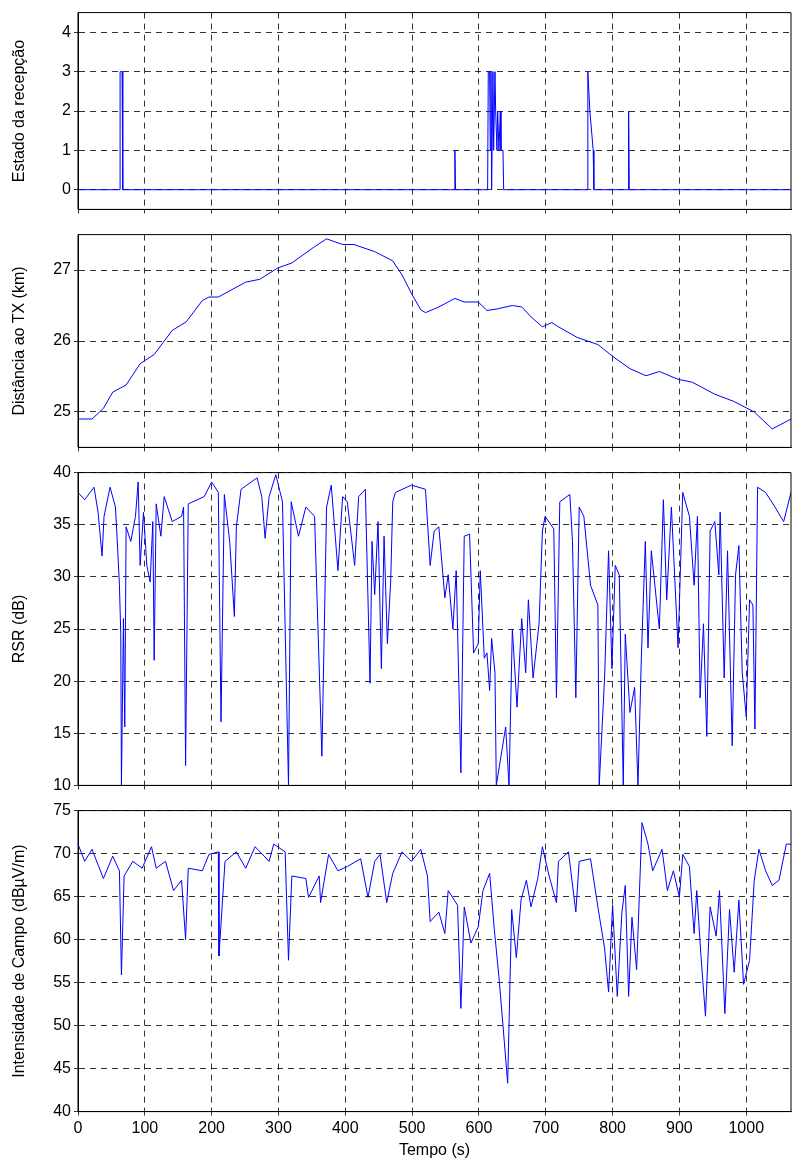 Image resolution: width=795 pixels, height=1168 pixels. I want to click on x-axis-title: Tempo (s), so click(434, 1149).